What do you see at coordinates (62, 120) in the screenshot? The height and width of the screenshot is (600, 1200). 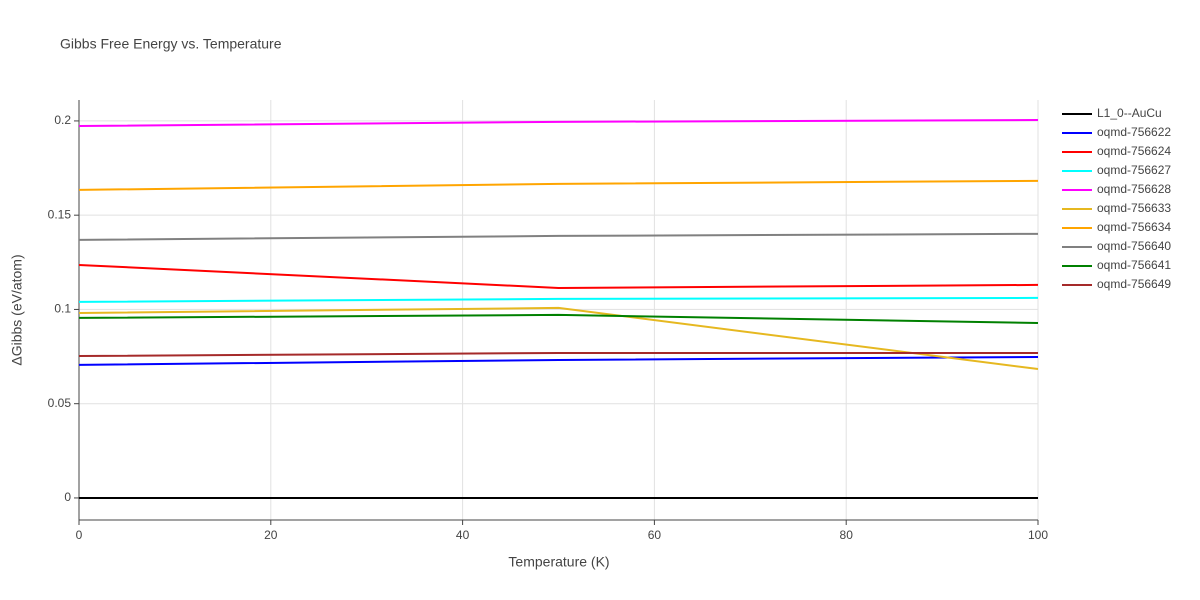 I see `y-tick-label: 0.2` at bounding box center [62, 120].